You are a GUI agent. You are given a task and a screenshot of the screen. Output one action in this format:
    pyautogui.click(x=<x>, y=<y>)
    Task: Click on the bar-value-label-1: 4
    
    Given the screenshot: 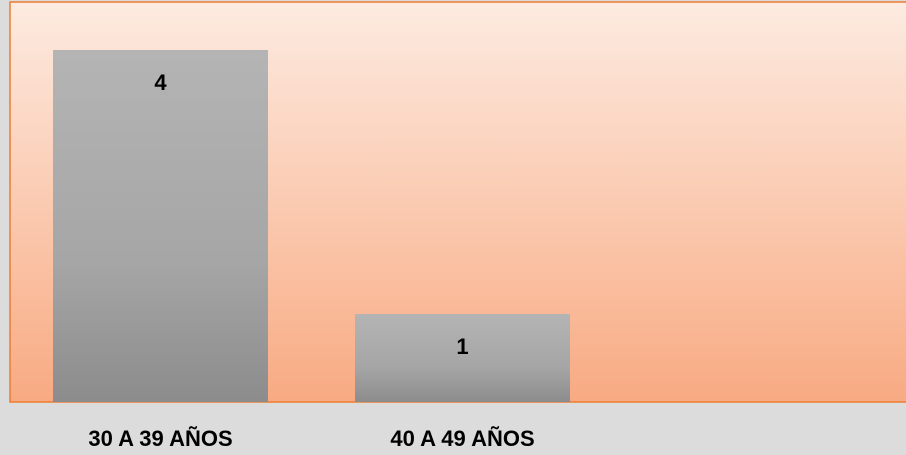 What is the action you would take?
    pyautogui.click(x=160, y=82)
    